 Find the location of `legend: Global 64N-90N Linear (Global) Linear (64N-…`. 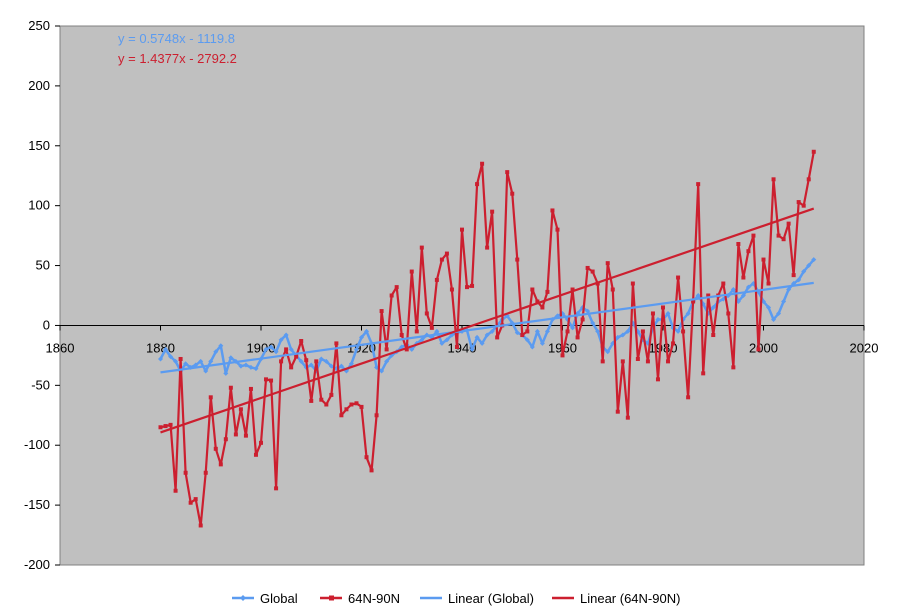

legend: Global 64N-90N Linear (Global) Linear (64N-… is located at coordinates (456, 598).